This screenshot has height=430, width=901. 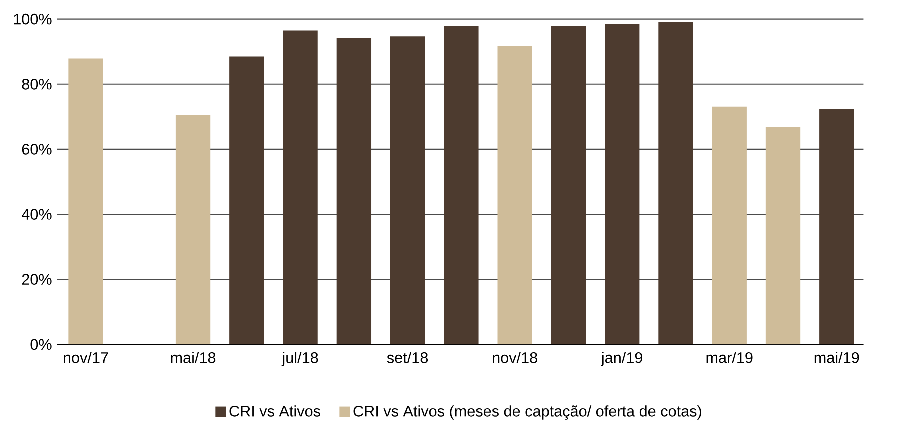 I want to click on x-tick-label: nov/17, so click(x=86, y=358).